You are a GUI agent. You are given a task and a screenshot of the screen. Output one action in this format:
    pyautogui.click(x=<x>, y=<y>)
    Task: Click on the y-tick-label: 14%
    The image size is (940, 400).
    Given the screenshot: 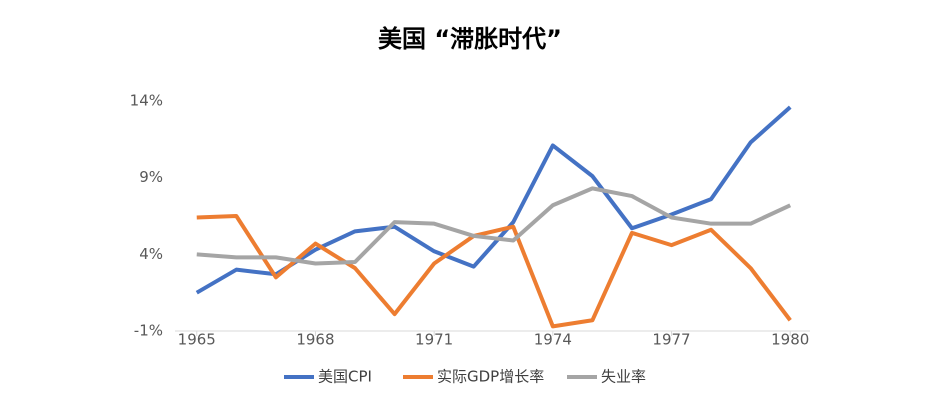 What is the action you would take?
    pyautogui.click(x=146, y=101)
    